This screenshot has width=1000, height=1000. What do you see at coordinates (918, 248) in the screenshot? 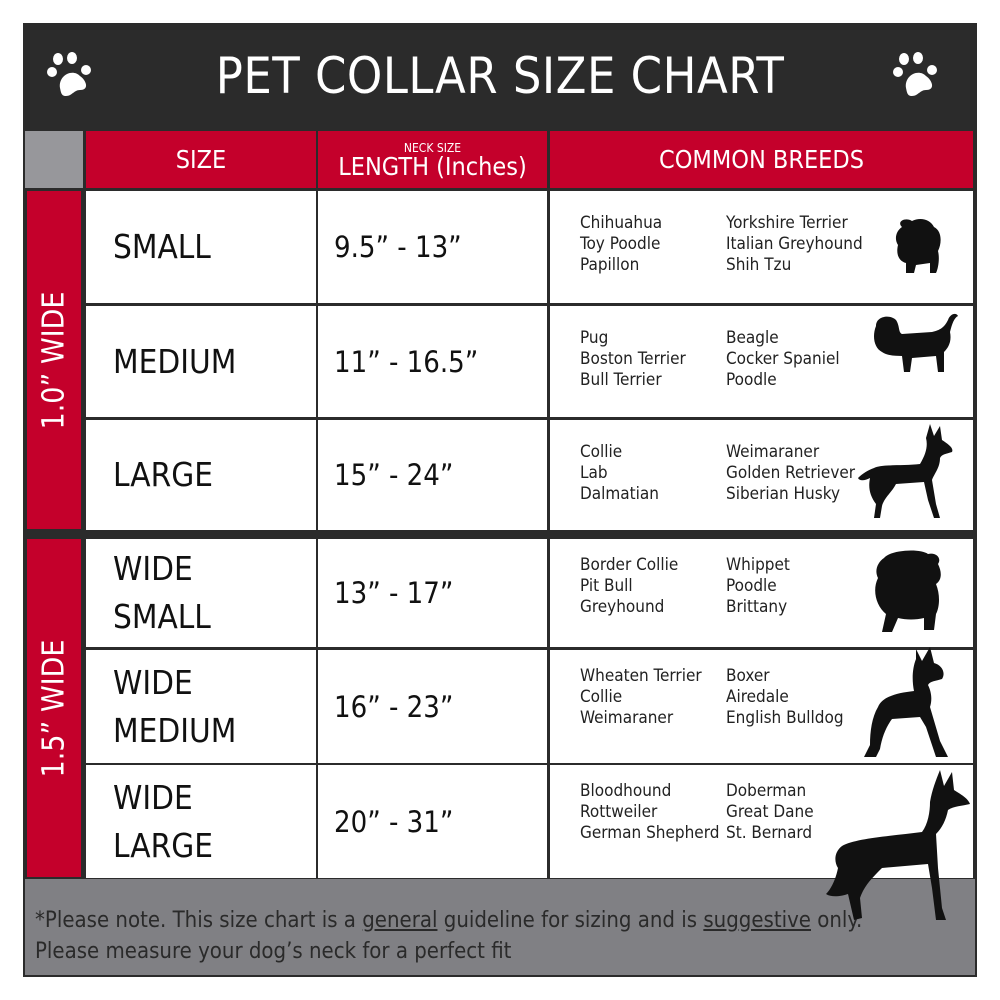
I see `small-dog-silhouette-icon` at bounding box center [918, 248].